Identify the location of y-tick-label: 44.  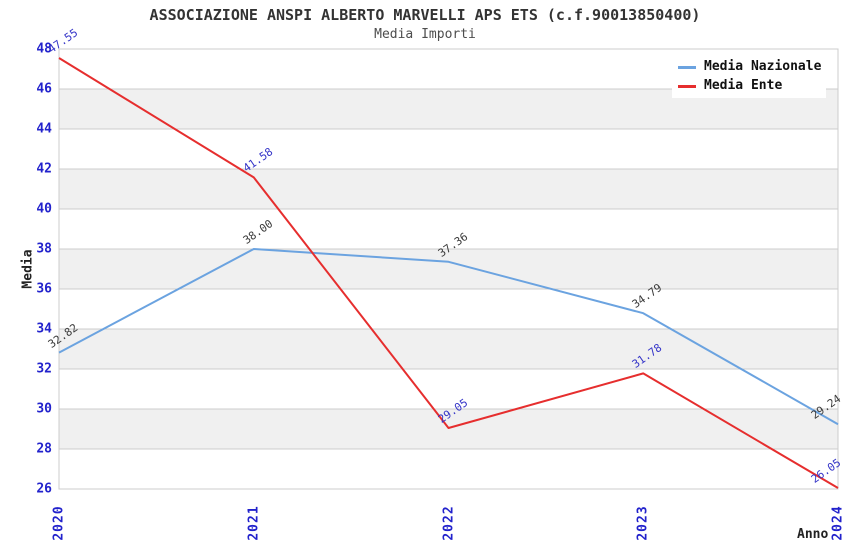
(44, 129).